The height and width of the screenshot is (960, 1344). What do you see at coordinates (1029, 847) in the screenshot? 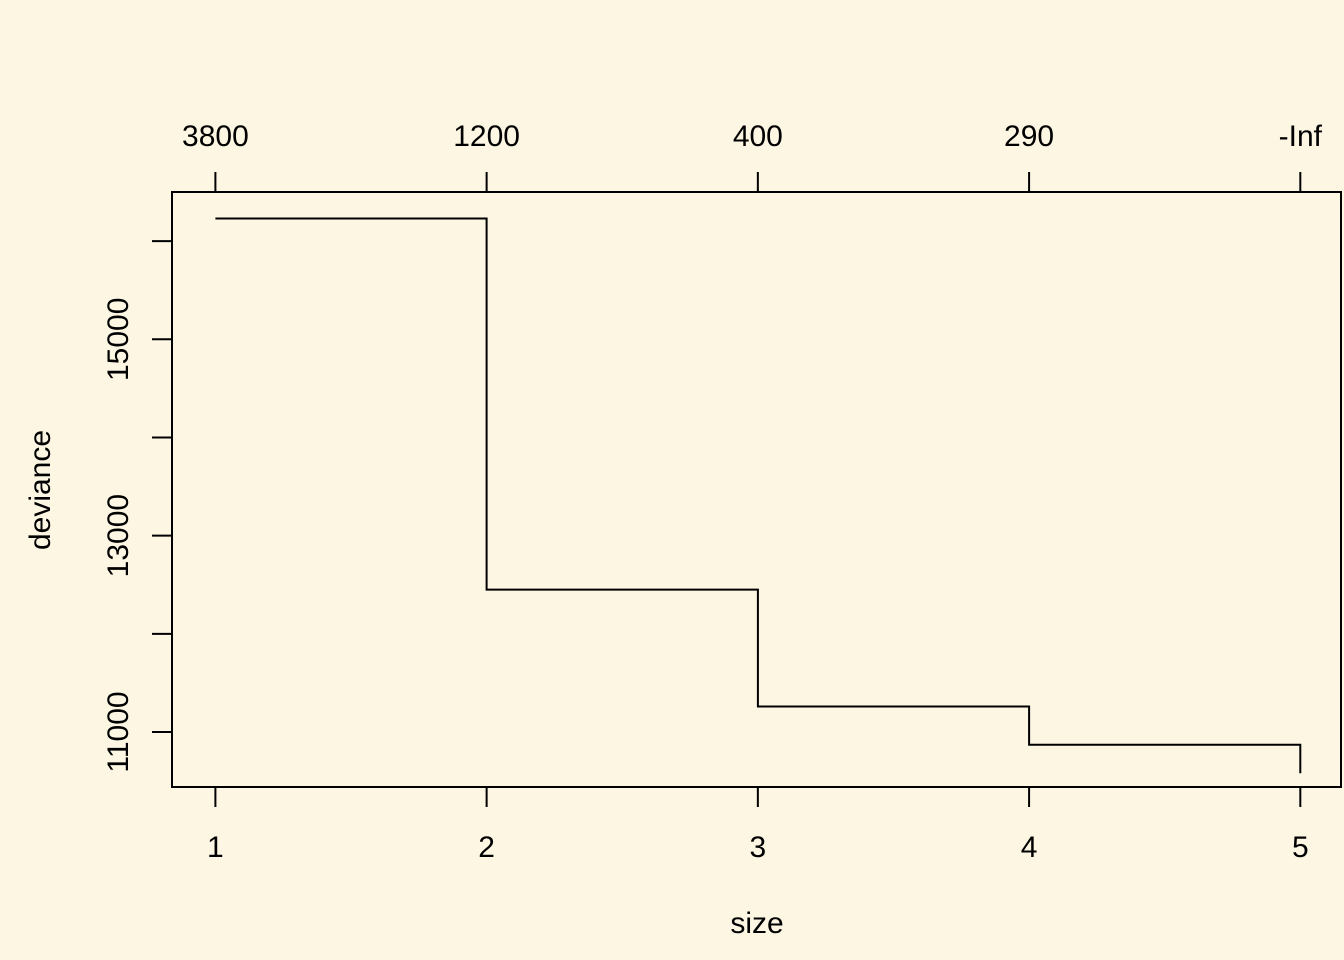
I see `x-tick-label: 4` at bounding box center [1029, 847].